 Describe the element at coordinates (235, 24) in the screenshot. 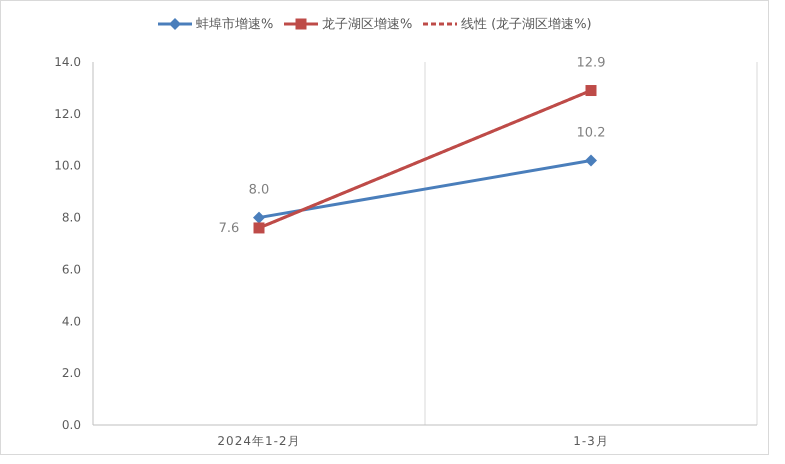

I see `legend-label: 蚌埠市增速%` at that location.